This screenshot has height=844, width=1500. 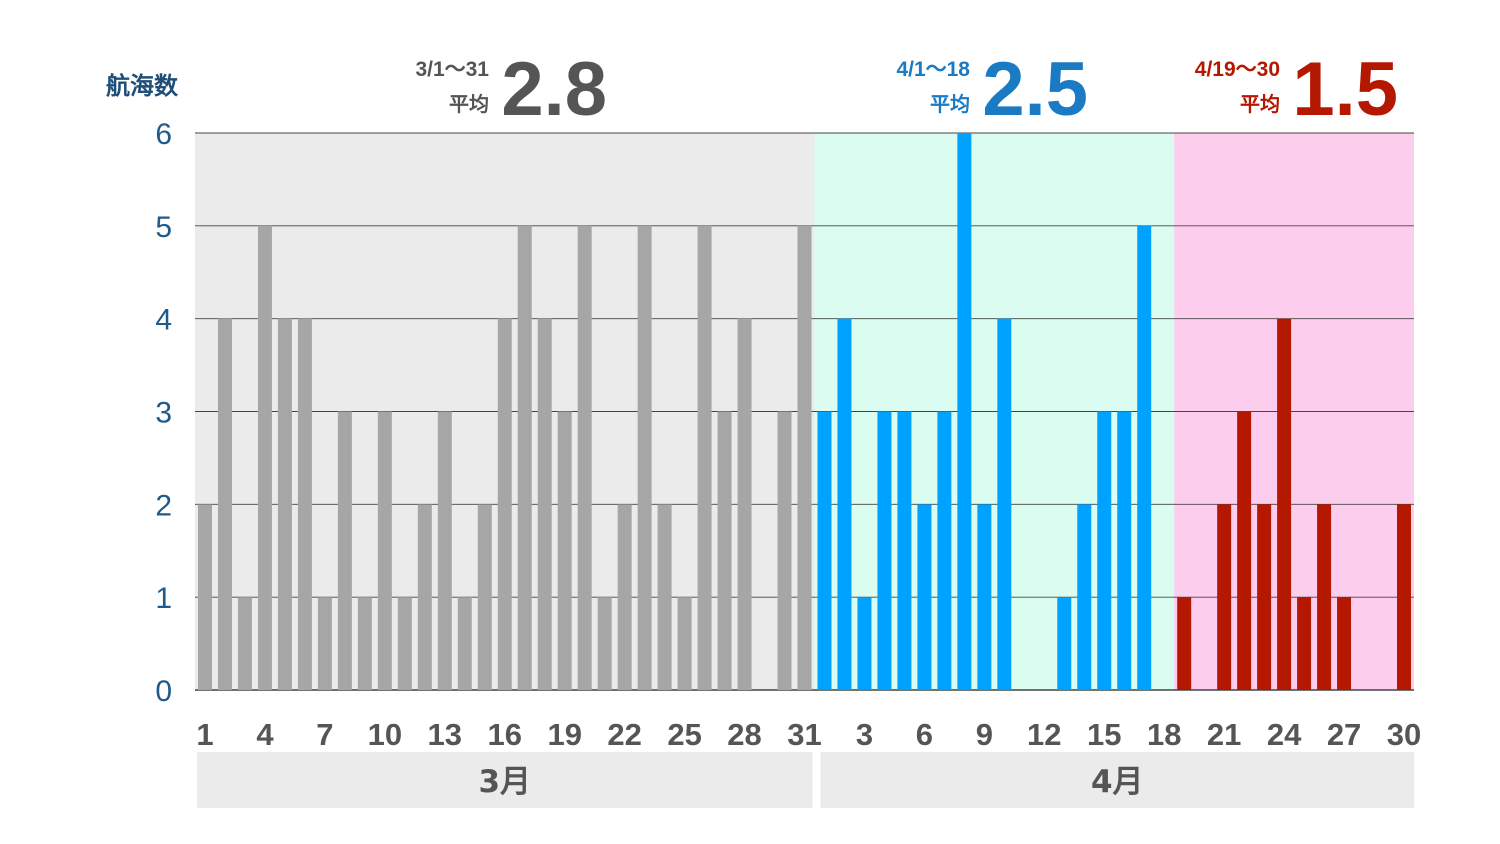 I want to click on y-tick-label: 3, so click(x=163, y=413).